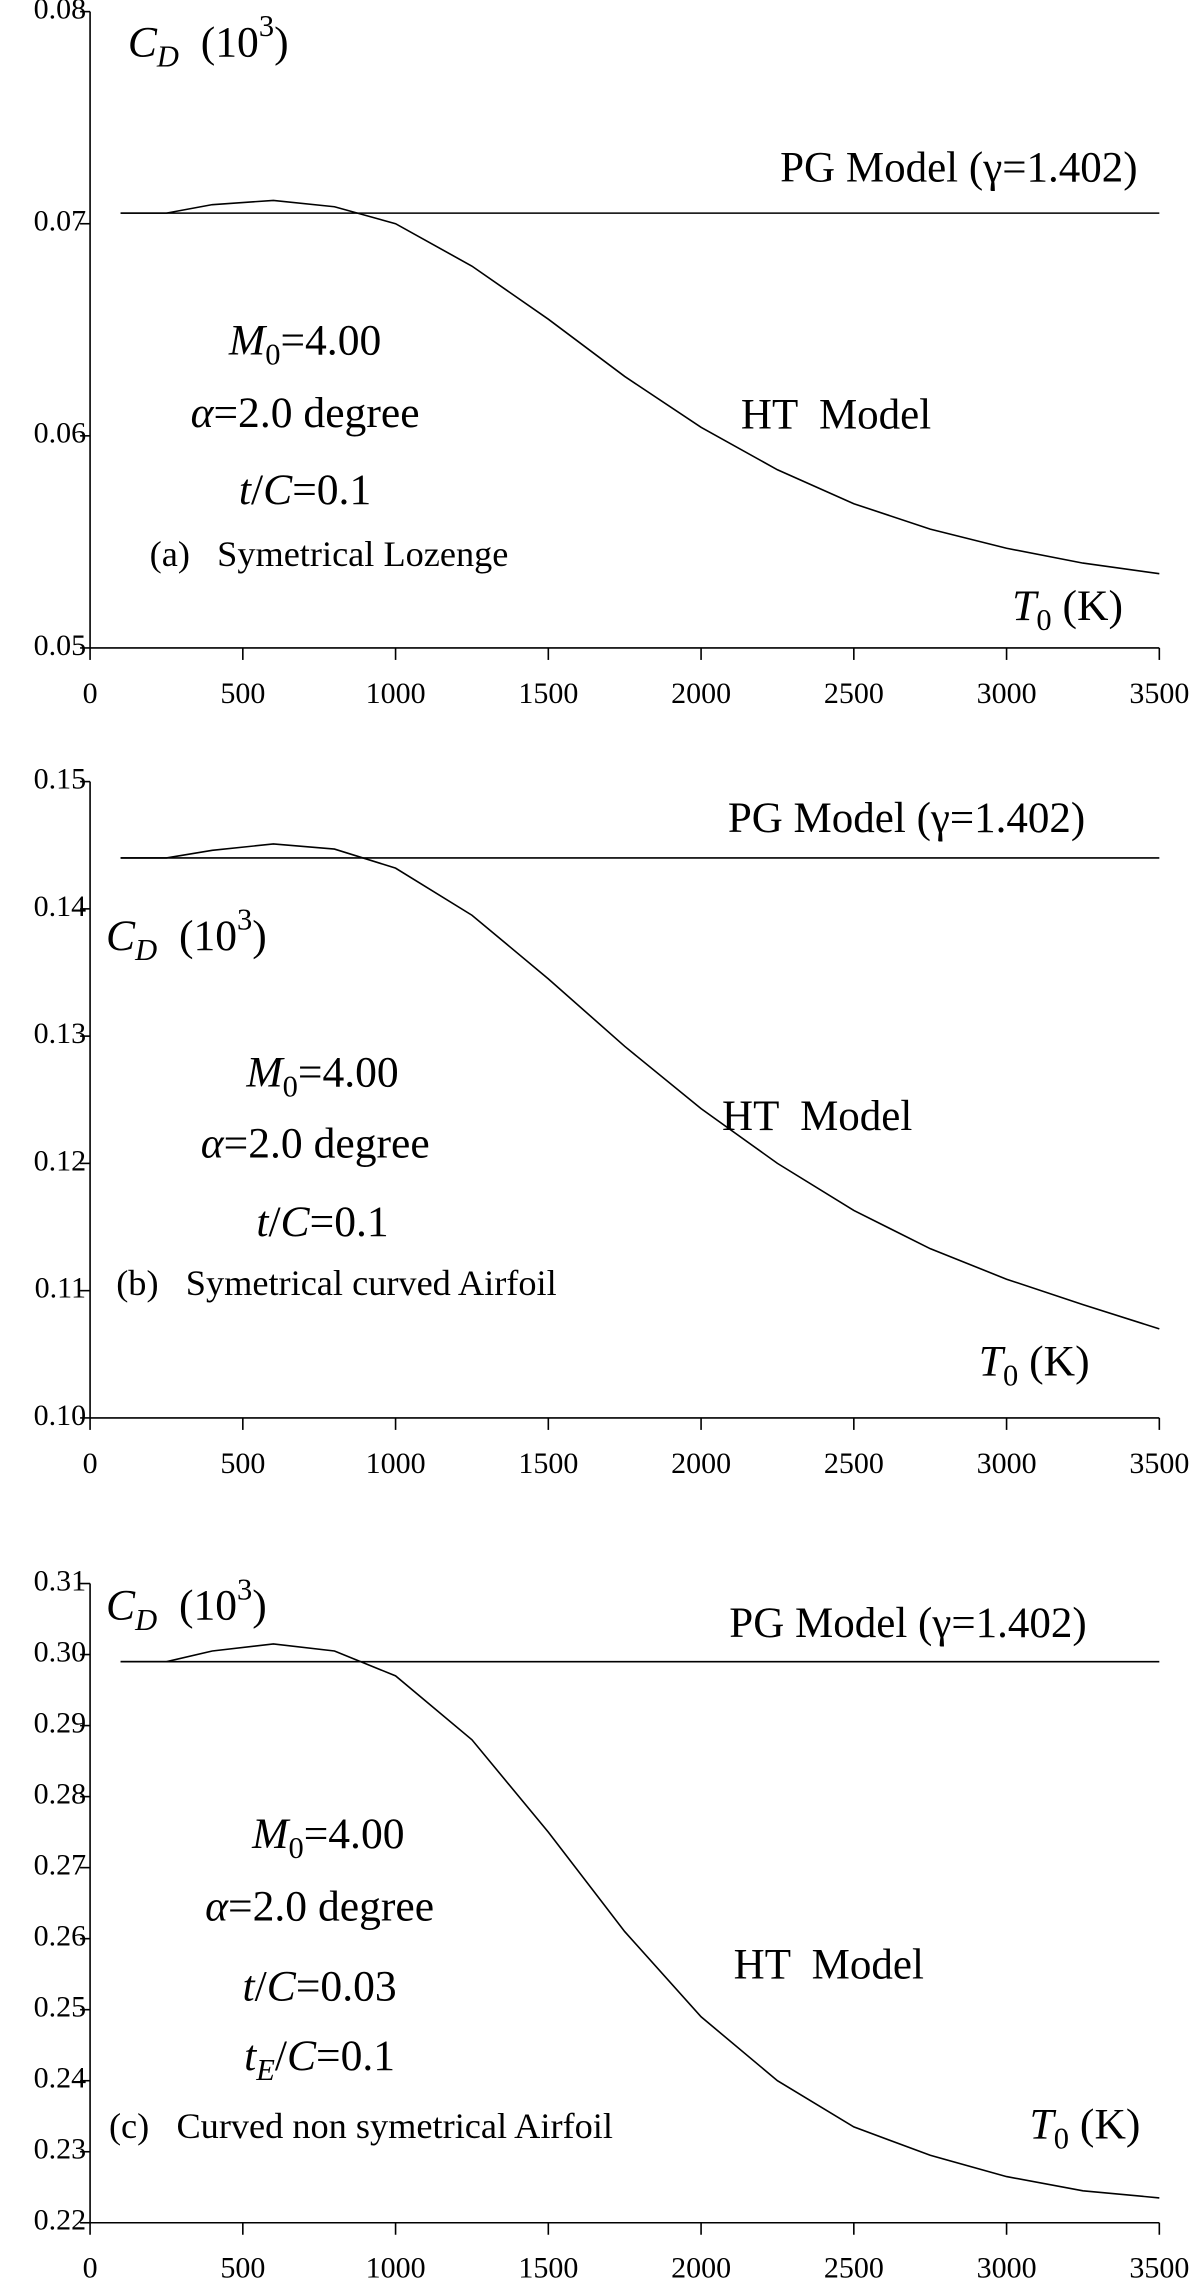 Image resolution: width=1200 pixels, height=2278 pixels. Describe the element at coordinates (60, 2007) in the screenshot. I see `y-tick-label: 0.25` at that location.